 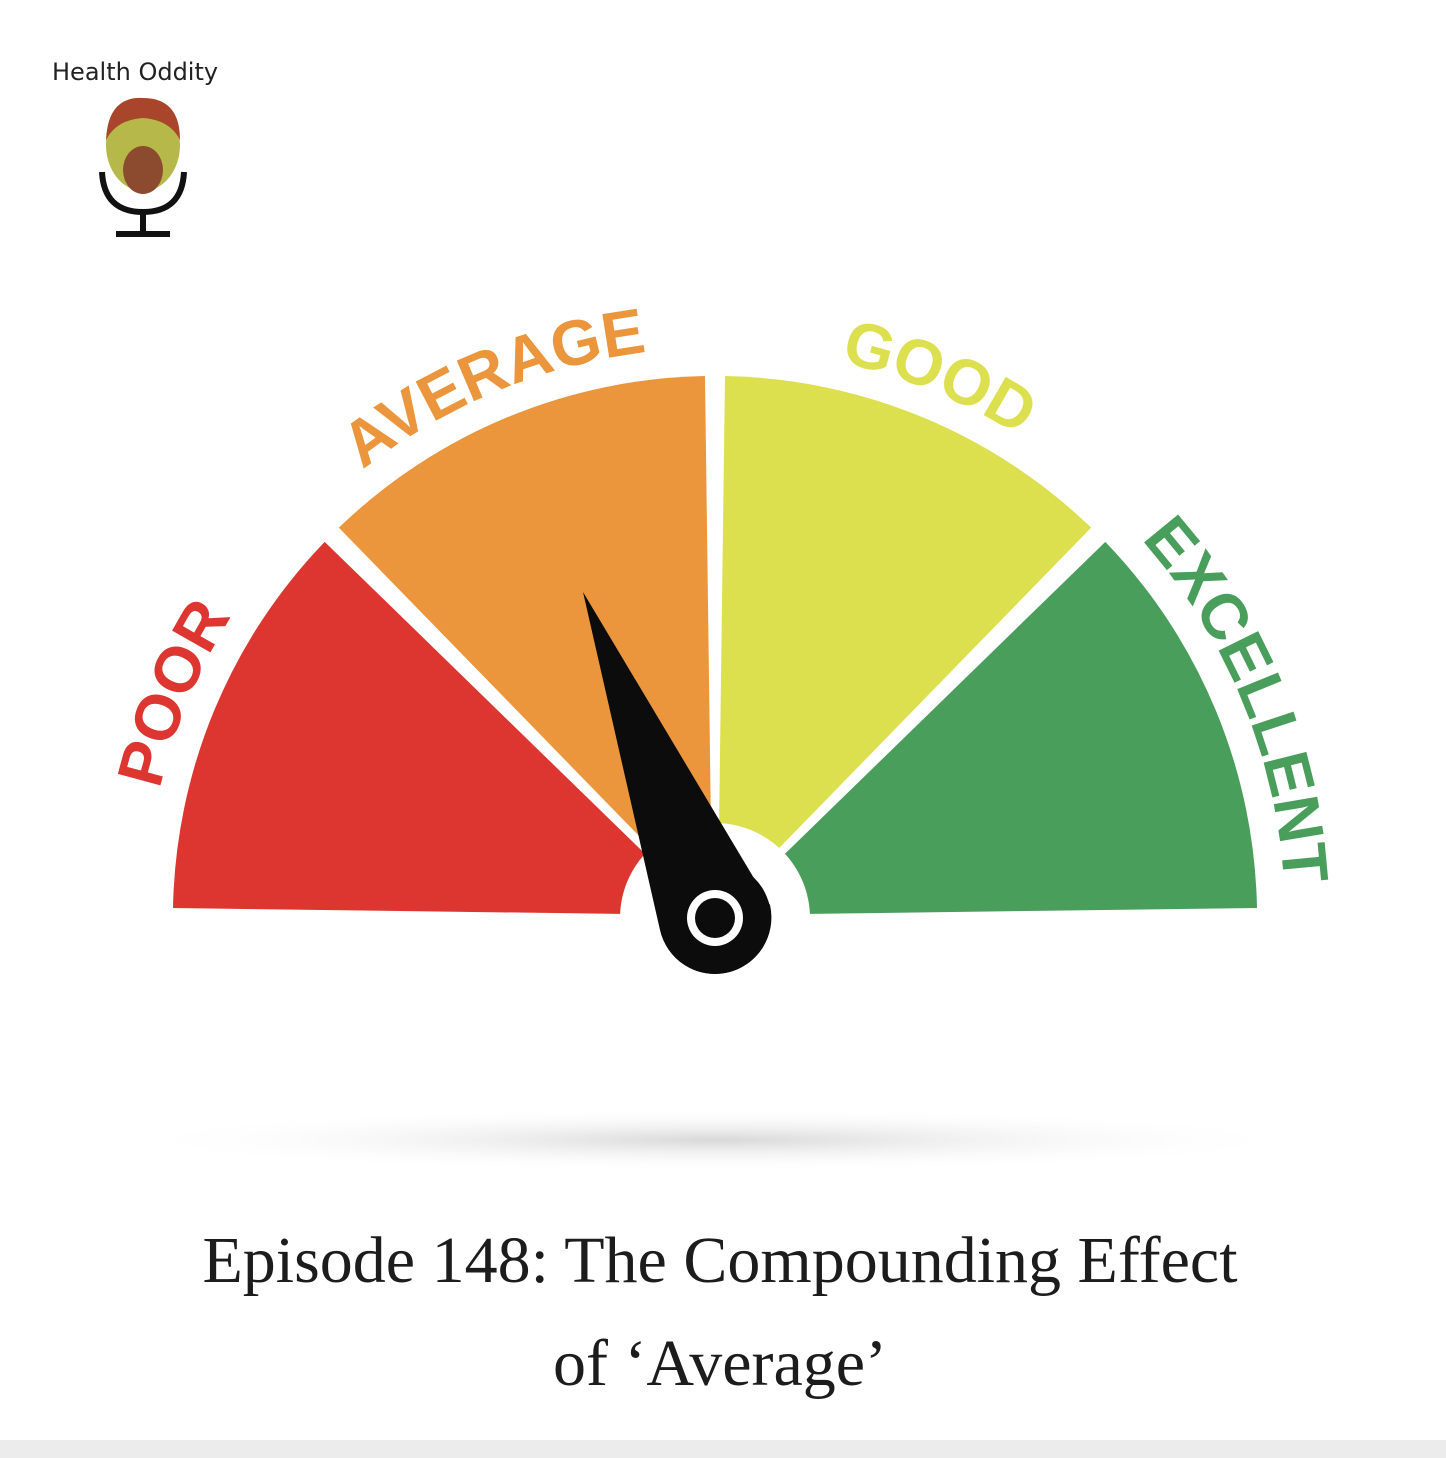 What do you see at coordinates (723, 1449) in the screenshot?
I see `bottom-bar` at bounding box center [723, 1449].